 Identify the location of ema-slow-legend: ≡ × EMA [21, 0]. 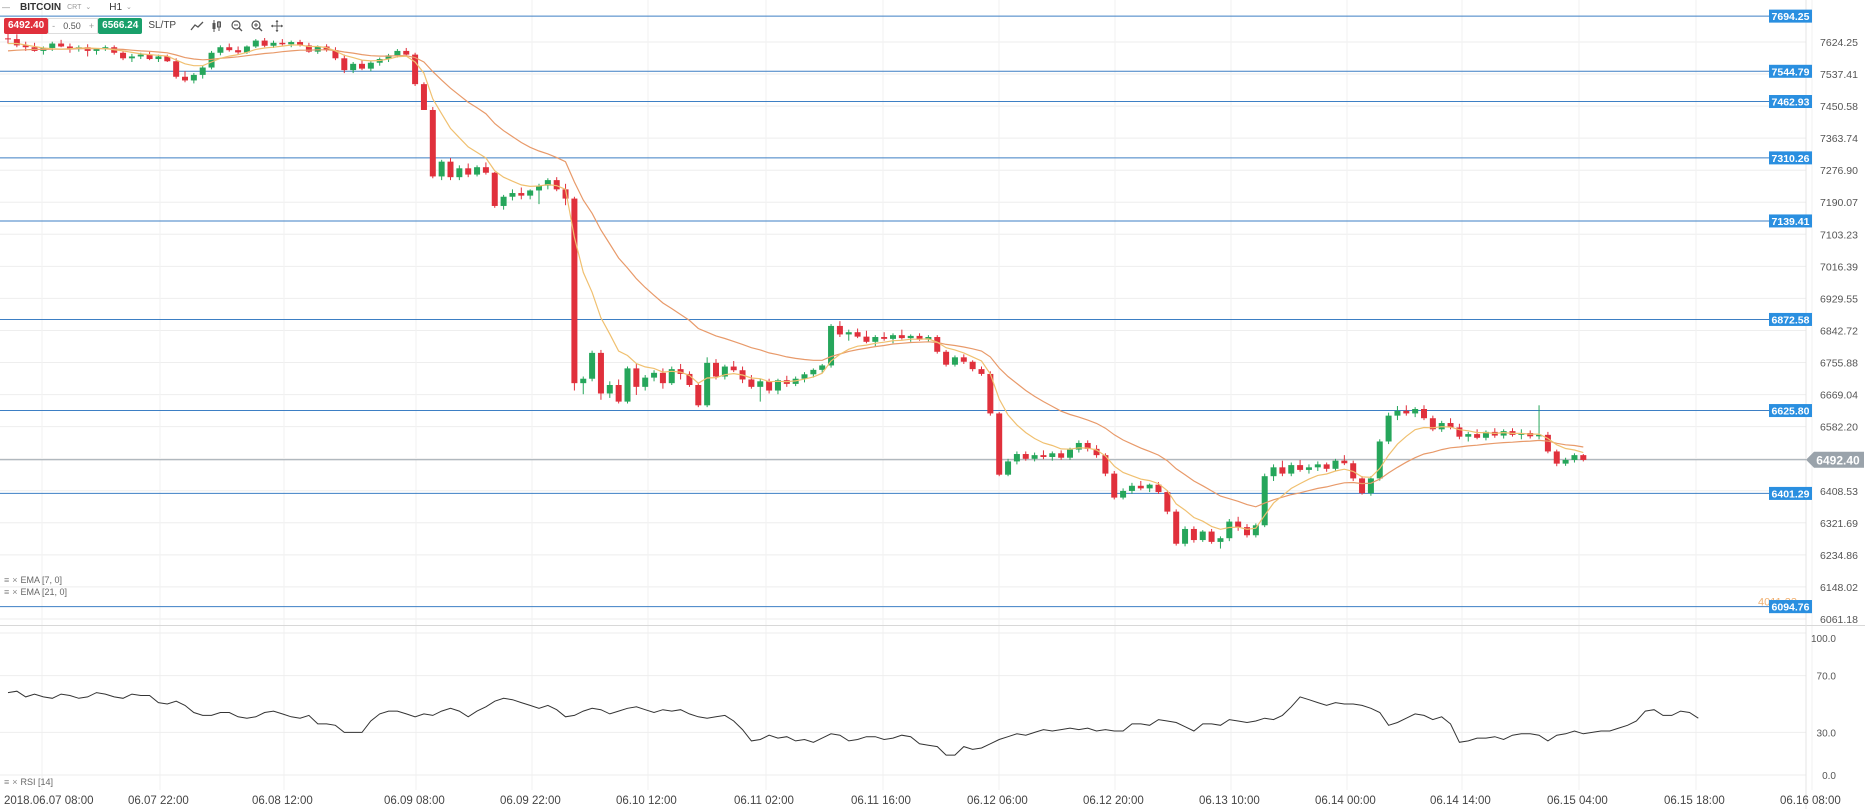
(35, 592).